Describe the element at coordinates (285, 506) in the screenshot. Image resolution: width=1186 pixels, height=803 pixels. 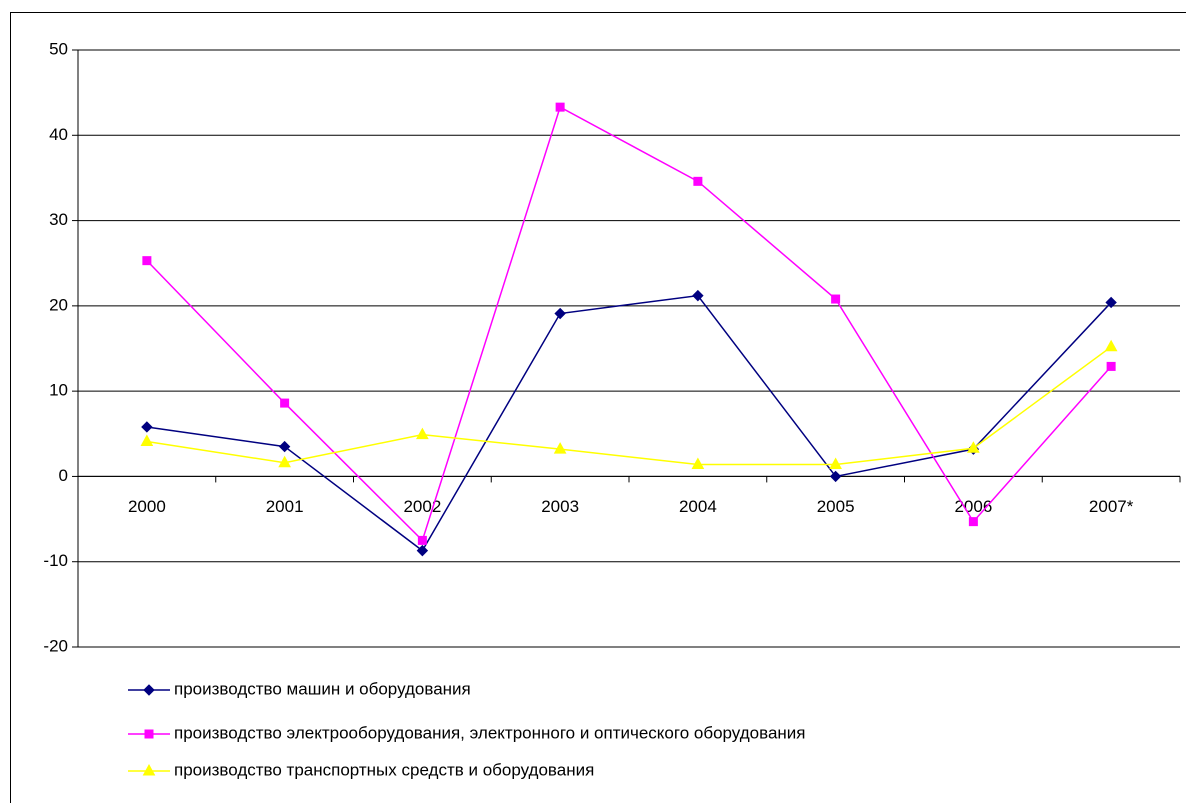
I see `x-tick-label: 2001` at that location.